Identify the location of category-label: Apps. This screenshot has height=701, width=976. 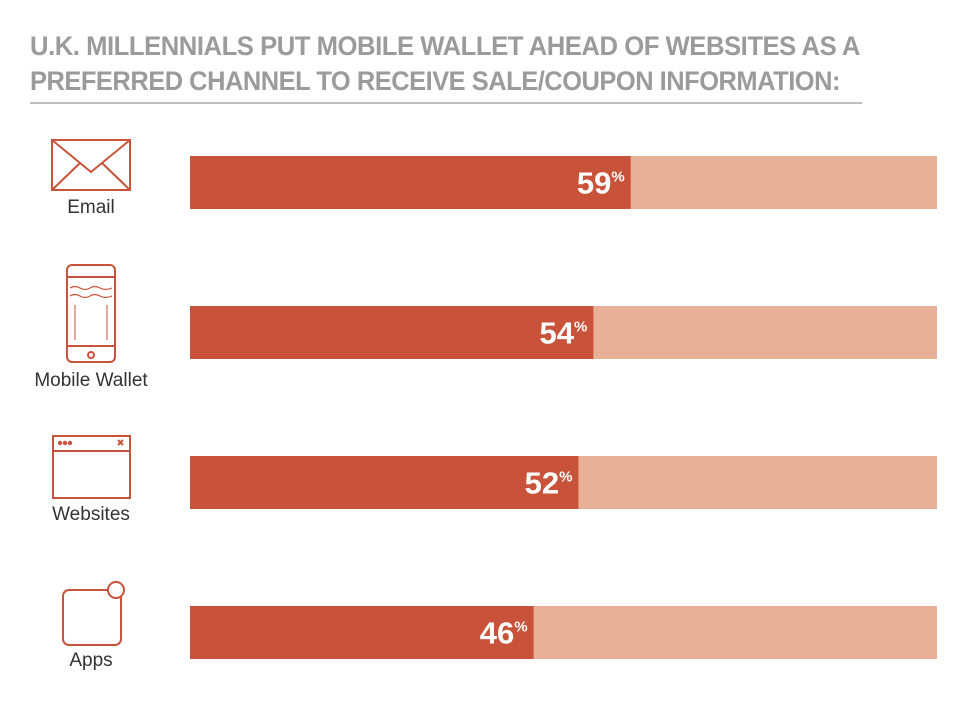
(90, 660).